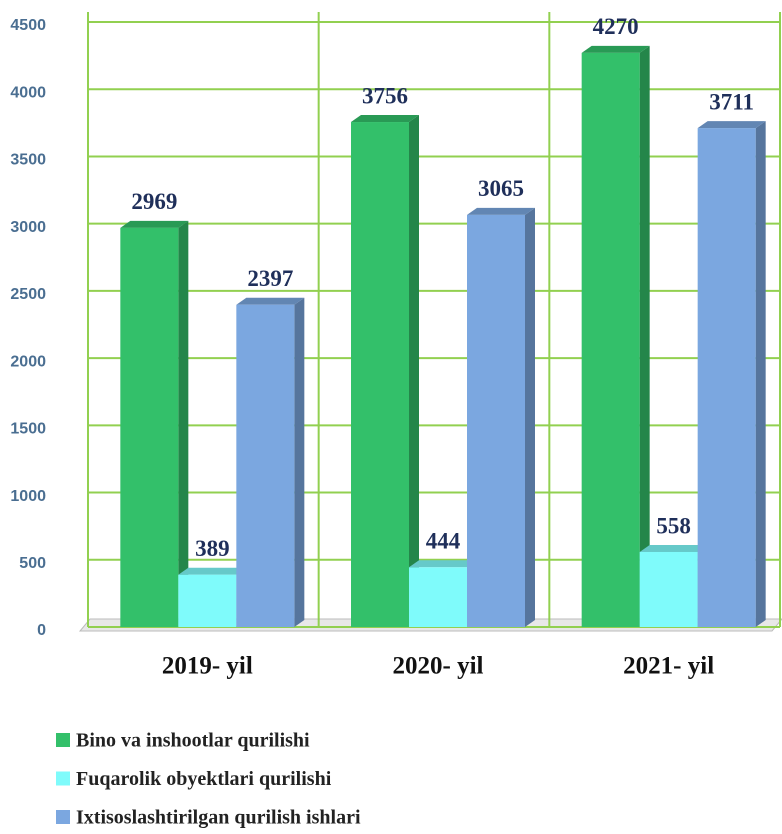 The image size is (782, 834). Describe the element at coordinates (204, 779) in the screenshot. I see `legend-label: Fuqarolik obyektlari qurilishi` at that location.